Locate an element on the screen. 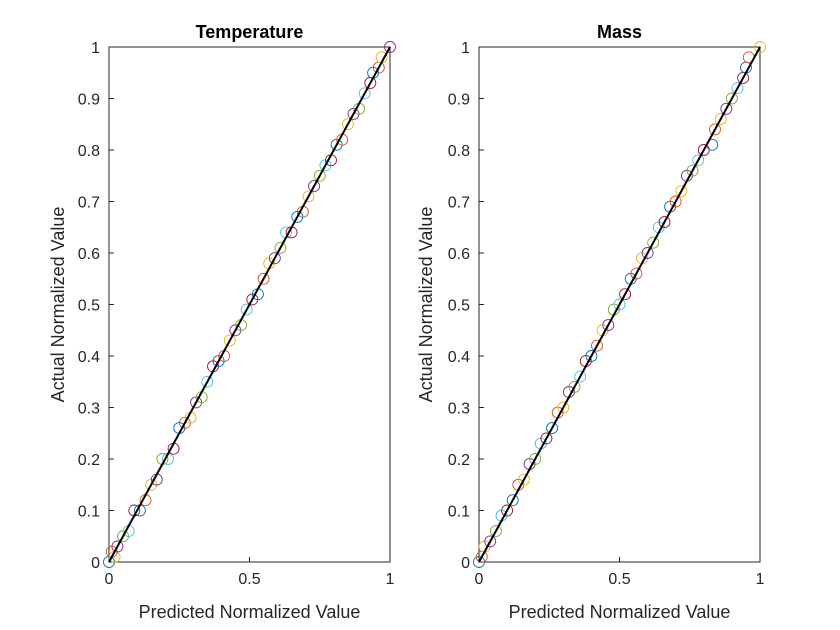 This screenshot has width=840, height=630. y-tick-marks is located at coordinates (111, 304).